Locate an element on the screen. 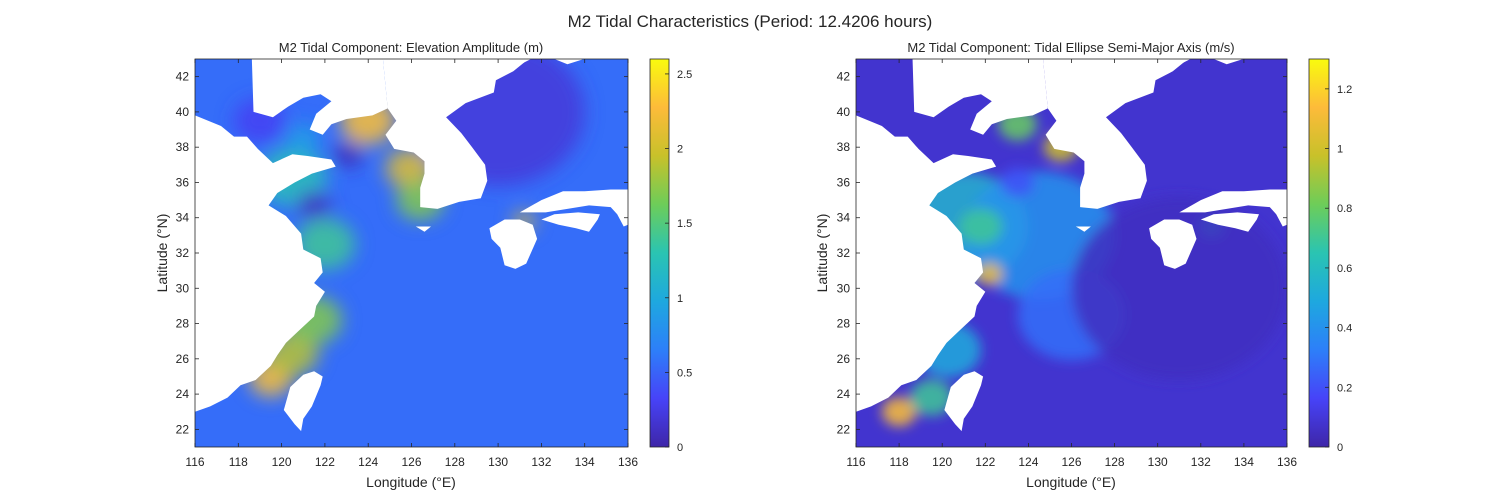 This screenshot has width=1500, height=500. colorbar-tick-label: 0.6 is located at coordinates (1344, 269).